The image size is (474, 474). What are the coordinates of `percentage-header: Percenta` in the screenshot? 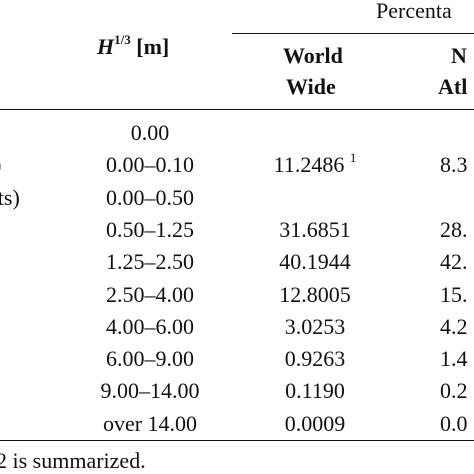 It's located at (414, 11).